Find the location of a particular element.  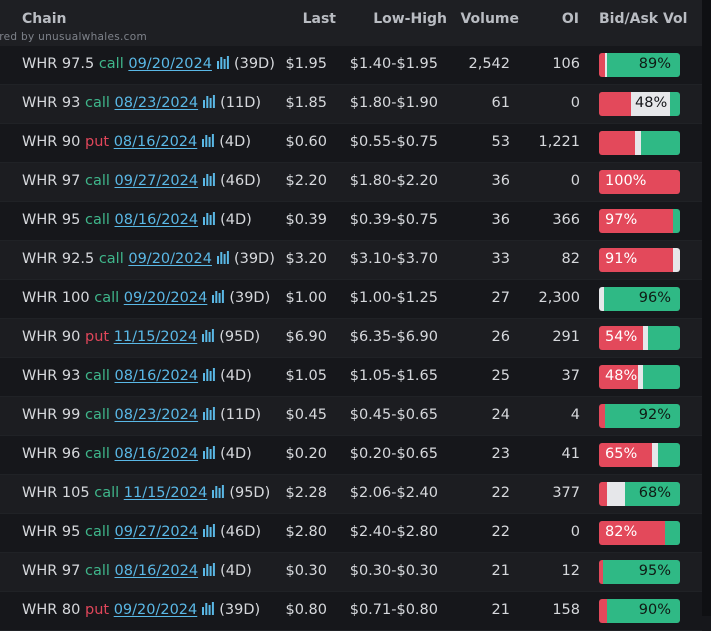

chain-cell: WHR 92.5 call 09/20/2024 (39D) is located at coordinates (148, 259).